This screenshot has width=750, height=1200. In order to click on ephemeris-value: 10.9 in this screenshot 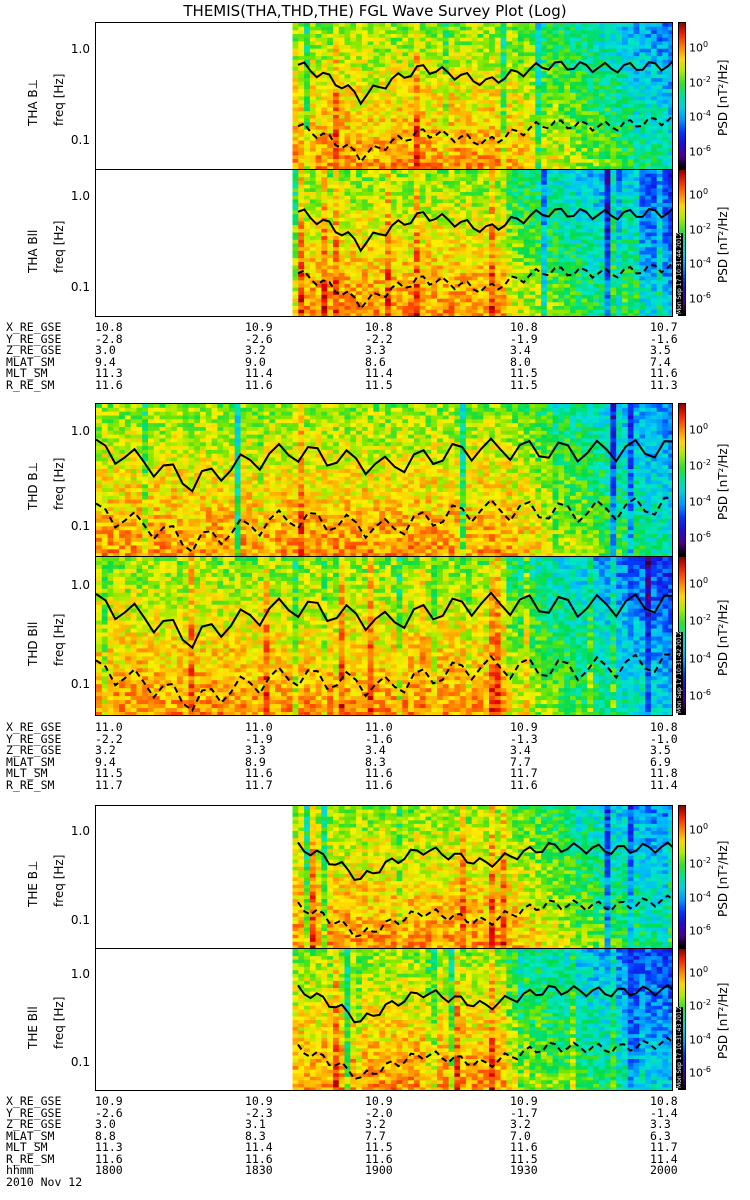, I will do `click(379, 1101)`.